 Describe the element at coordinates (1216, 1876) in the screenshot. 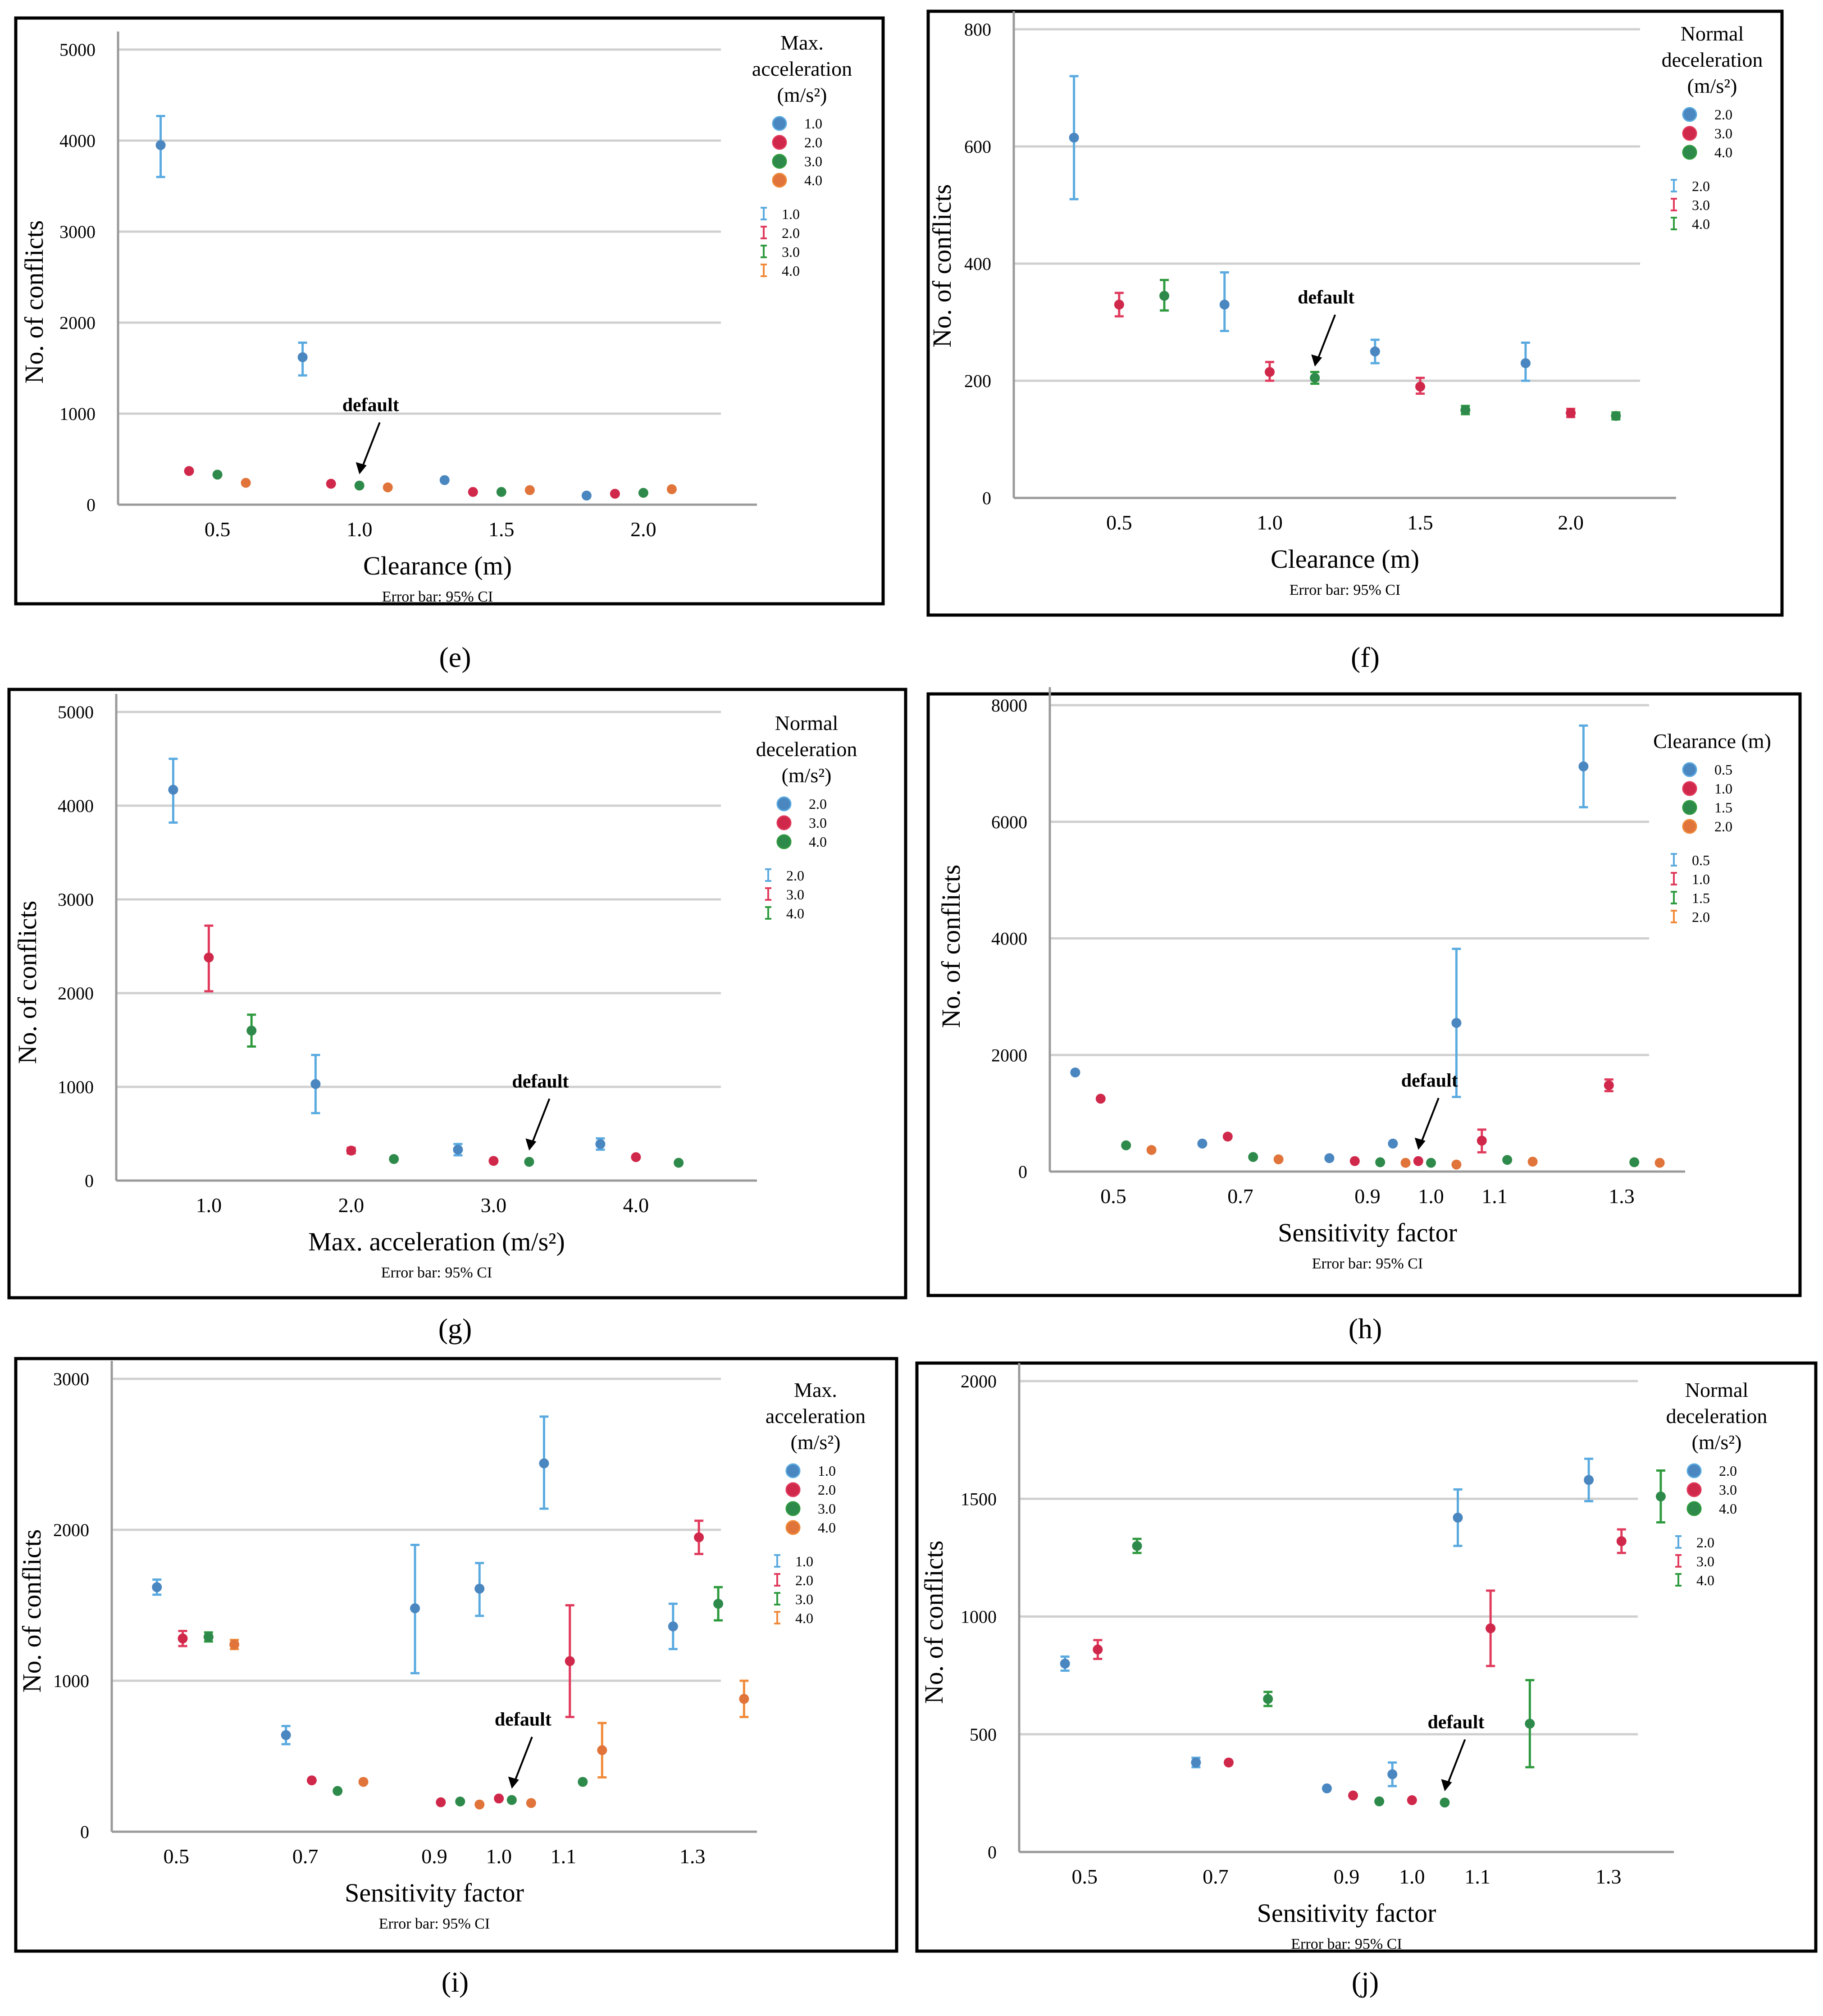

I see `x-tick-label: 0.7` at that location.